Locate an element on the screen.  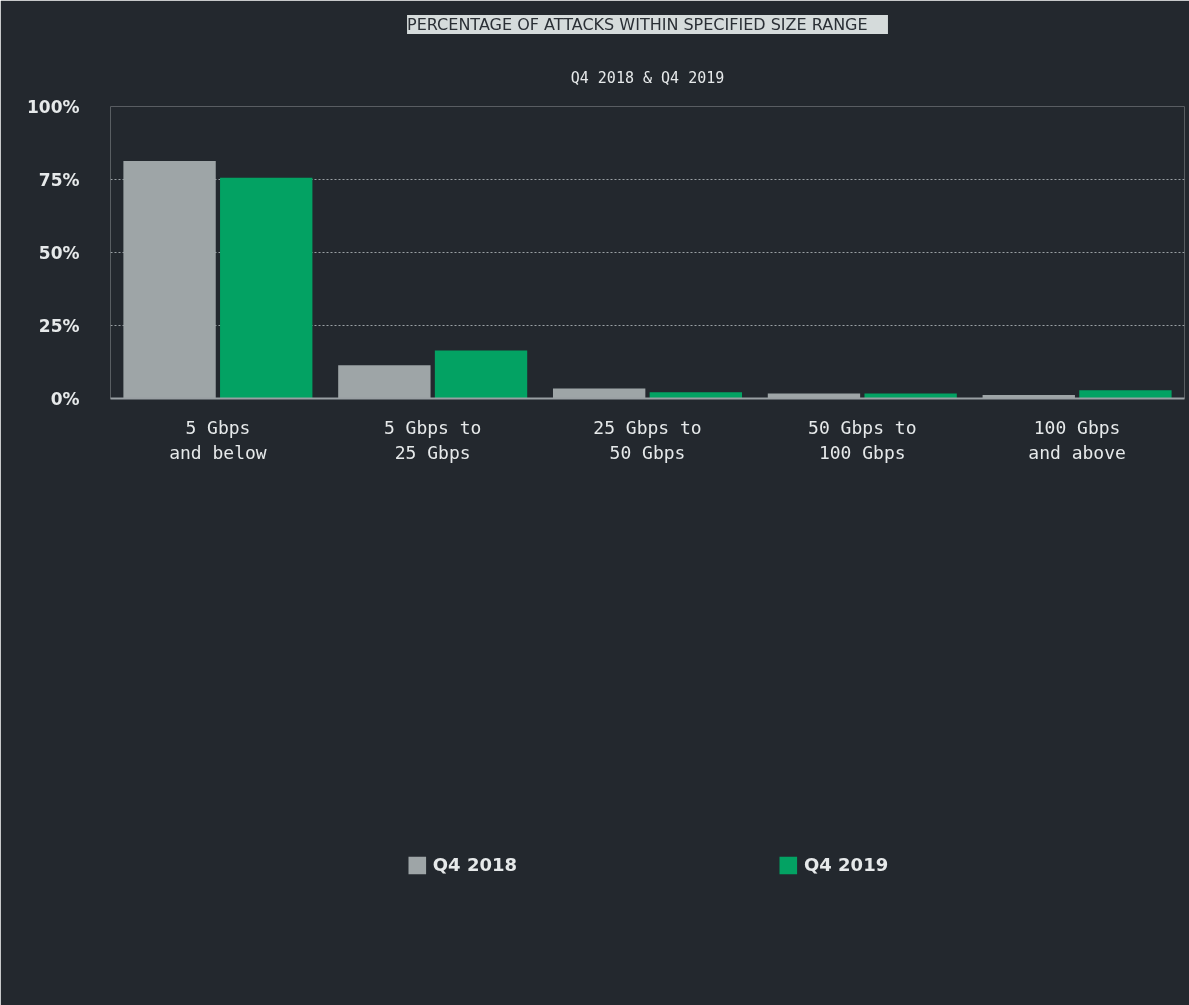
y-tick-label: 0% is located at coordinates (65, 398).